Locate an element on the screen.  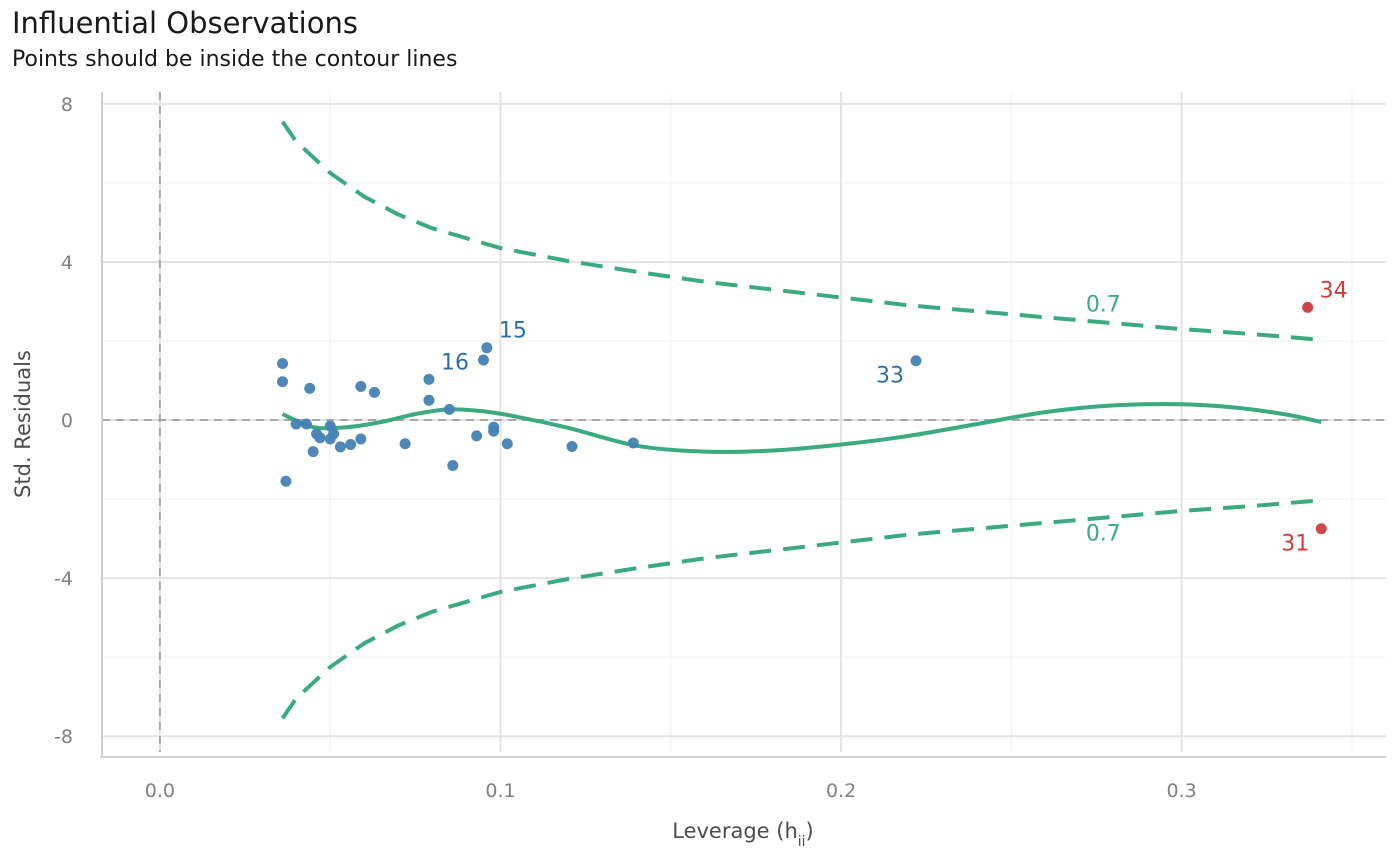
y-tick-label: -8 is located at coordinates (63, 737).